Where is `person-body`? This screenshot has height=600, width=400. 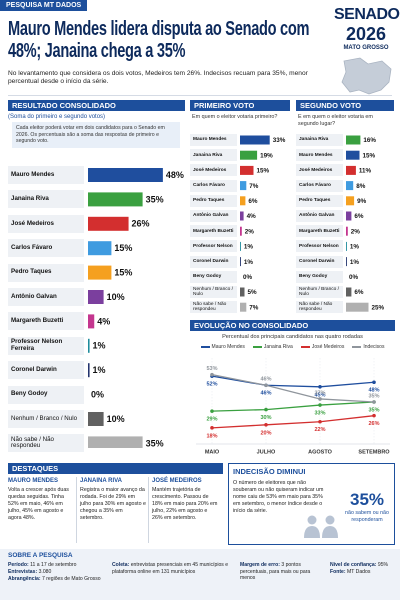 person-body is located at coordinates (312, 532).